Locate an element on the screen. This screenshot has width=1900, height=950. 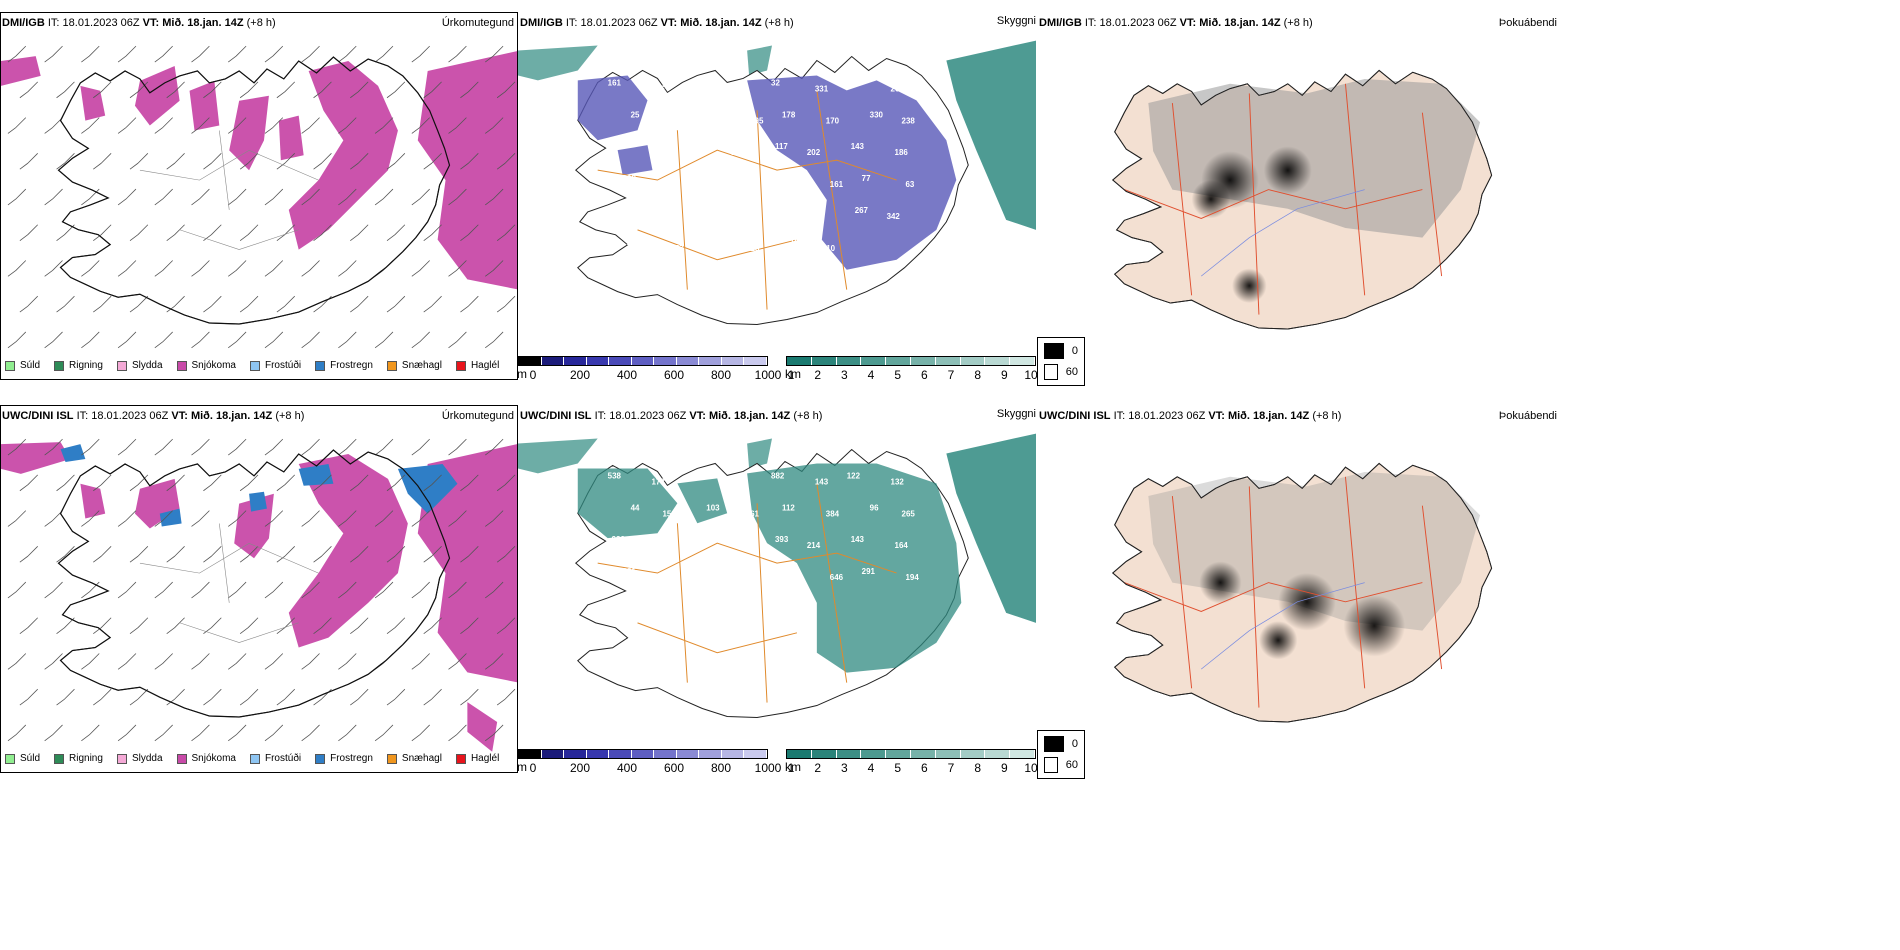
visibility-value: 63 is located at coordinates (910, 184).